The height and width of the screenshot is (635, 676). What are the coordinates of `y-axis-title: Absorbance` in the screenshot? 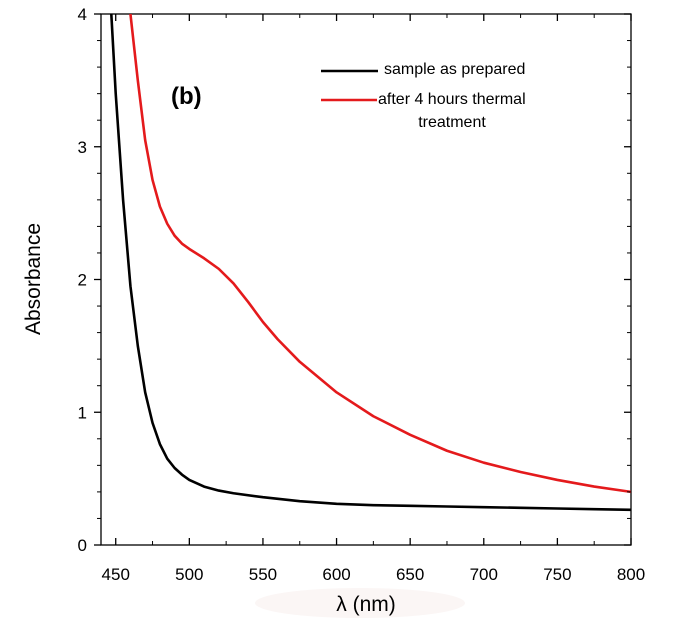 It's located at (33, 279).